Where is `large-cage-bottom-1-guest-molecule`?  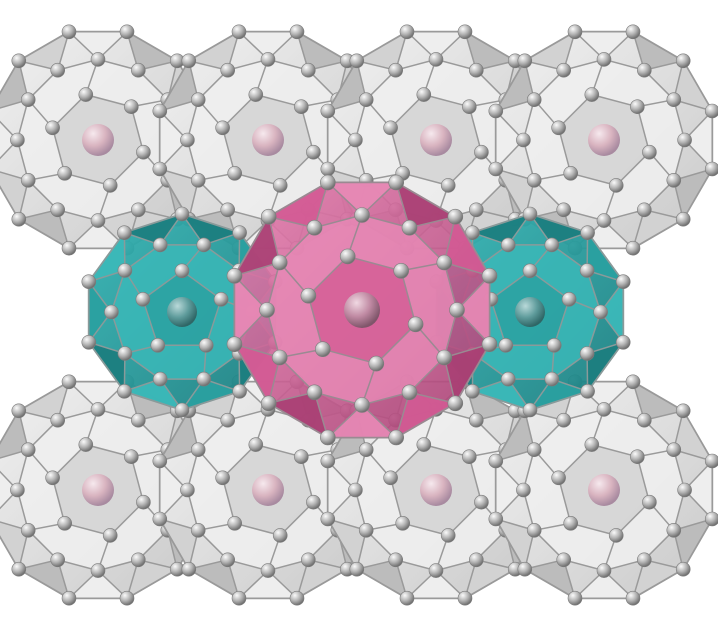 large-cage-bottom-1-guest-molecule is located at coordinates (98, 490).